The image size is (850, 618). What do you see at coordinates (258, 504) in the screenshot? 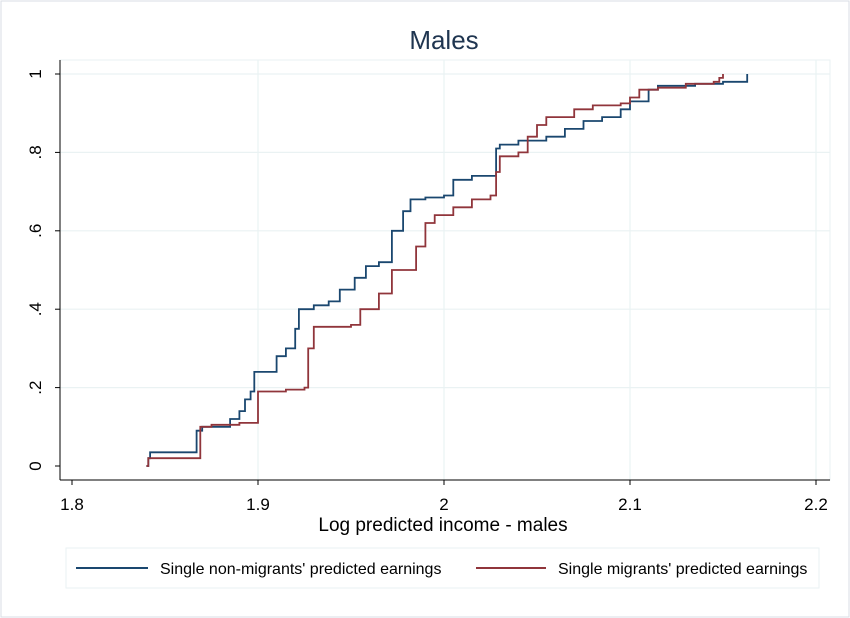
I see `x-tick-label: 1.9` at bounding box center [258, 504].